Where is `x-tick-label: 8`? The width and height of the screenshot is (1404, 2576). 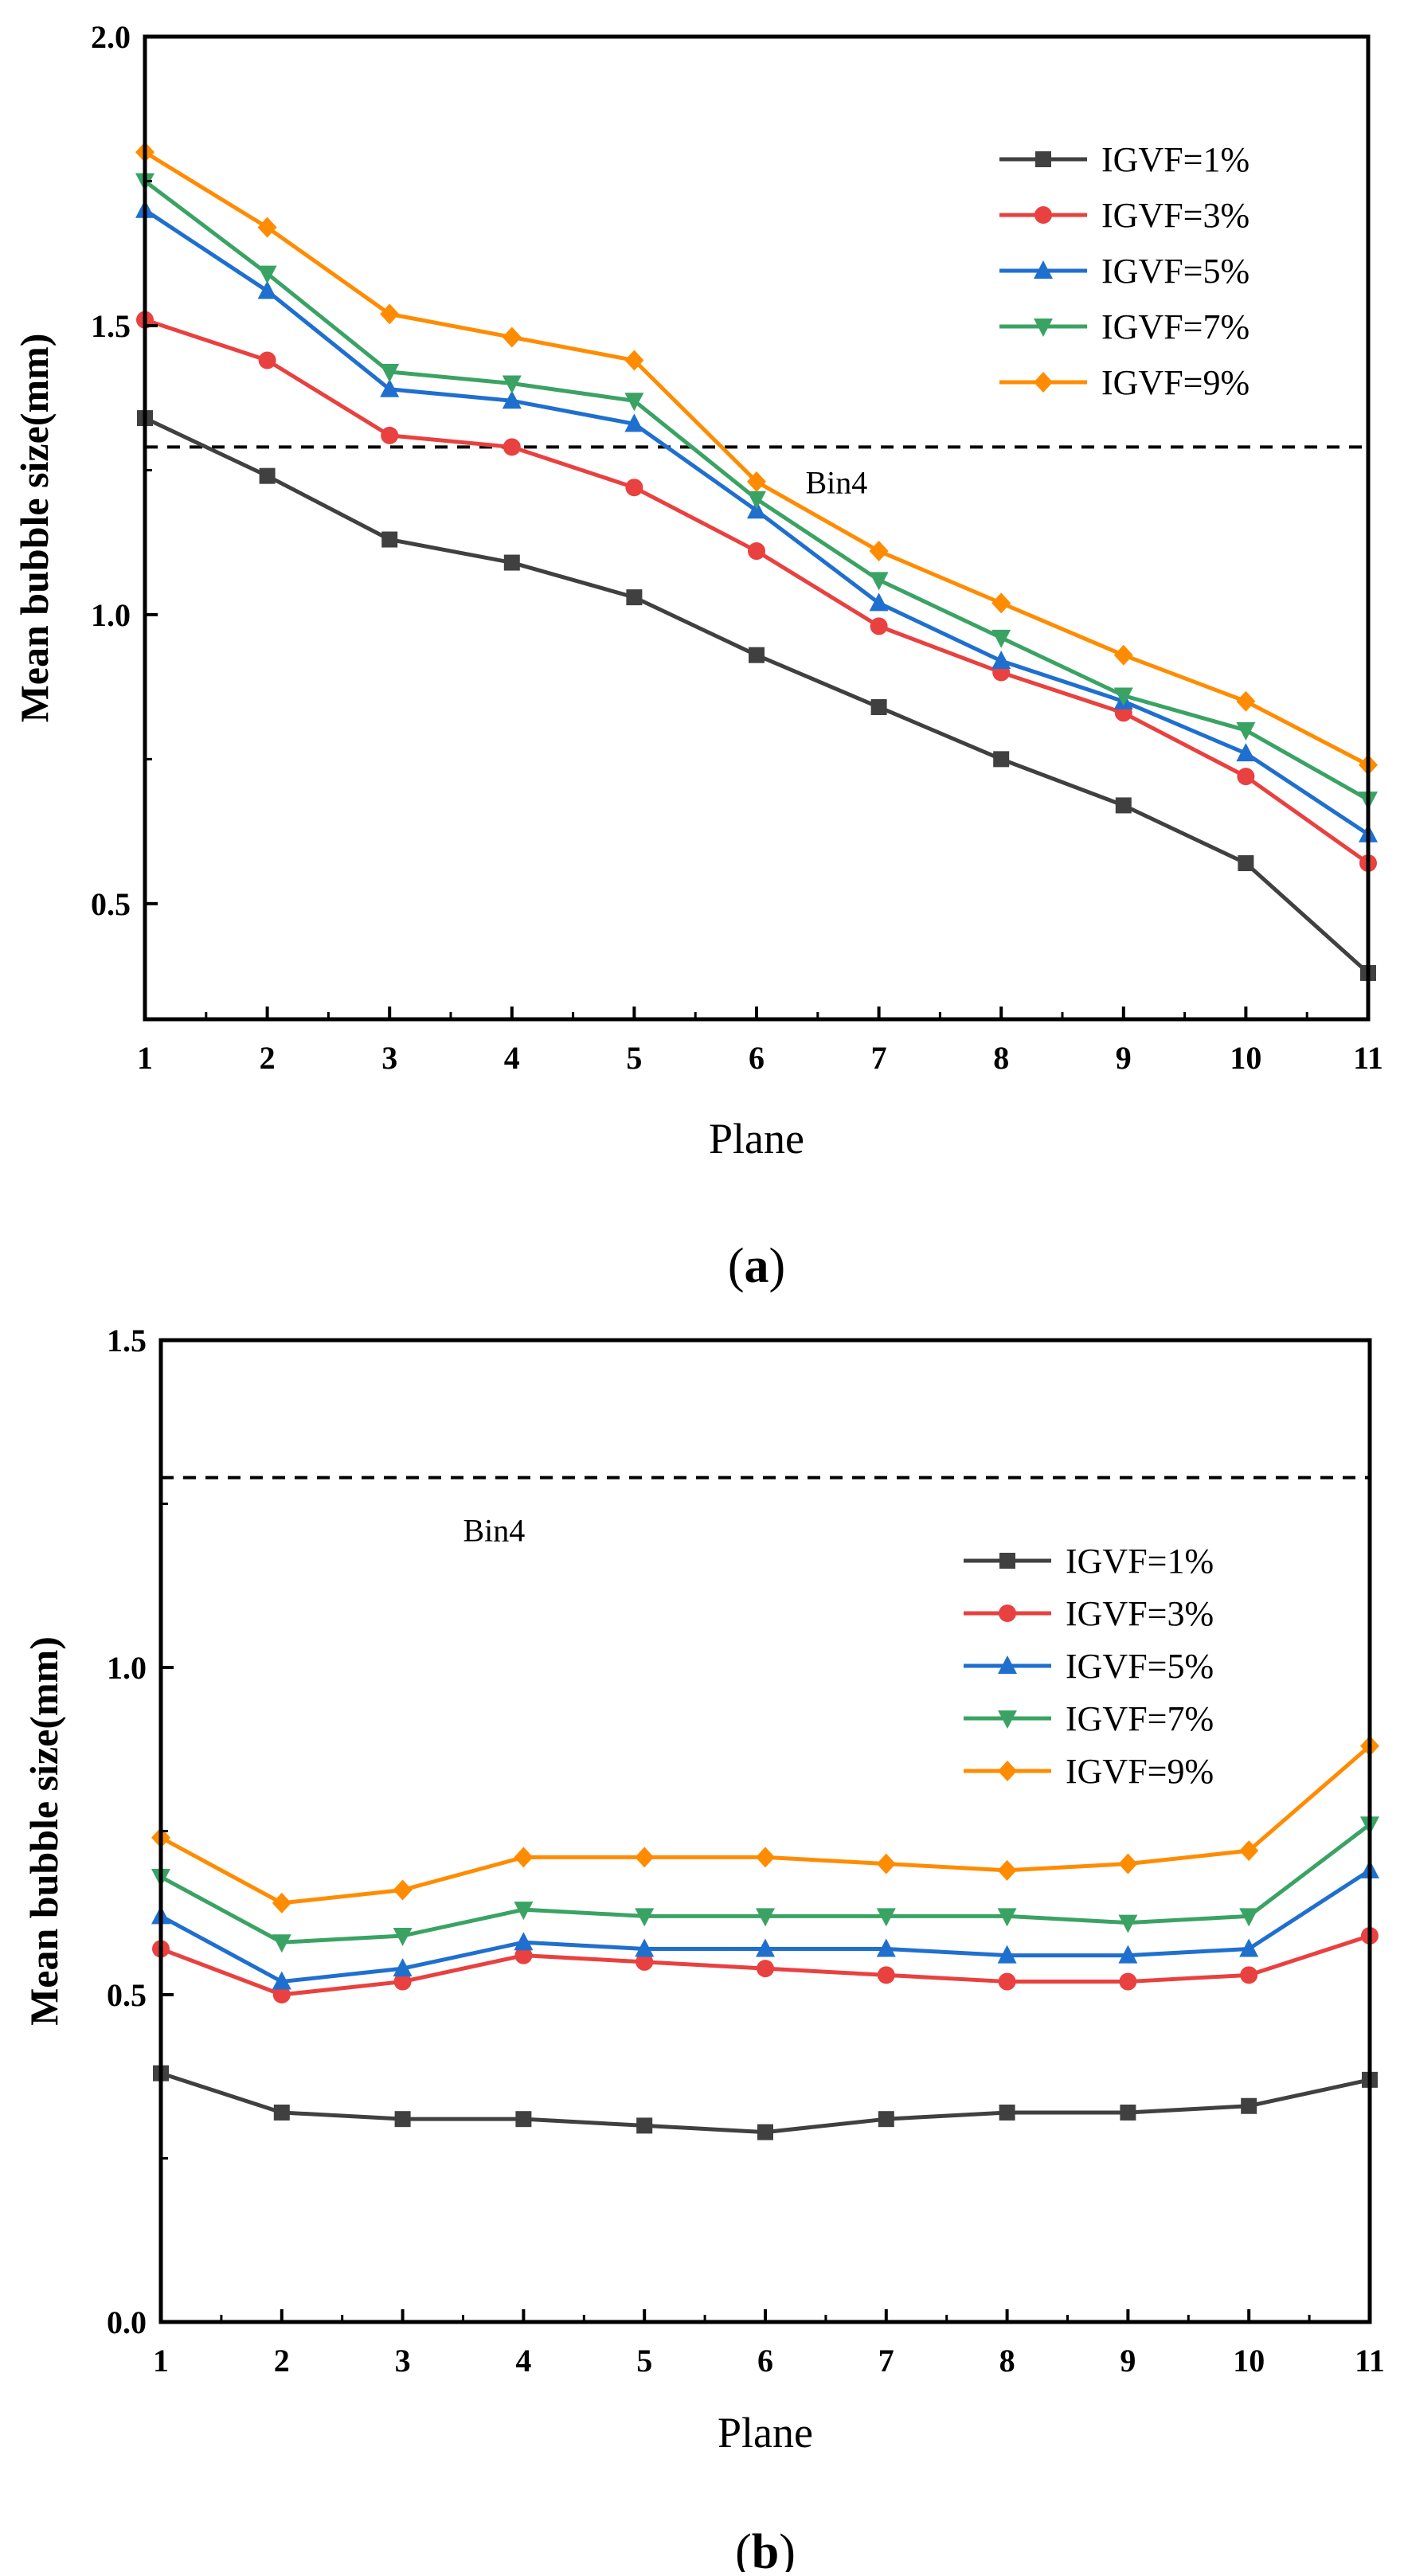
x-tick-label: 8 is located at coordinates (1001, 1058).